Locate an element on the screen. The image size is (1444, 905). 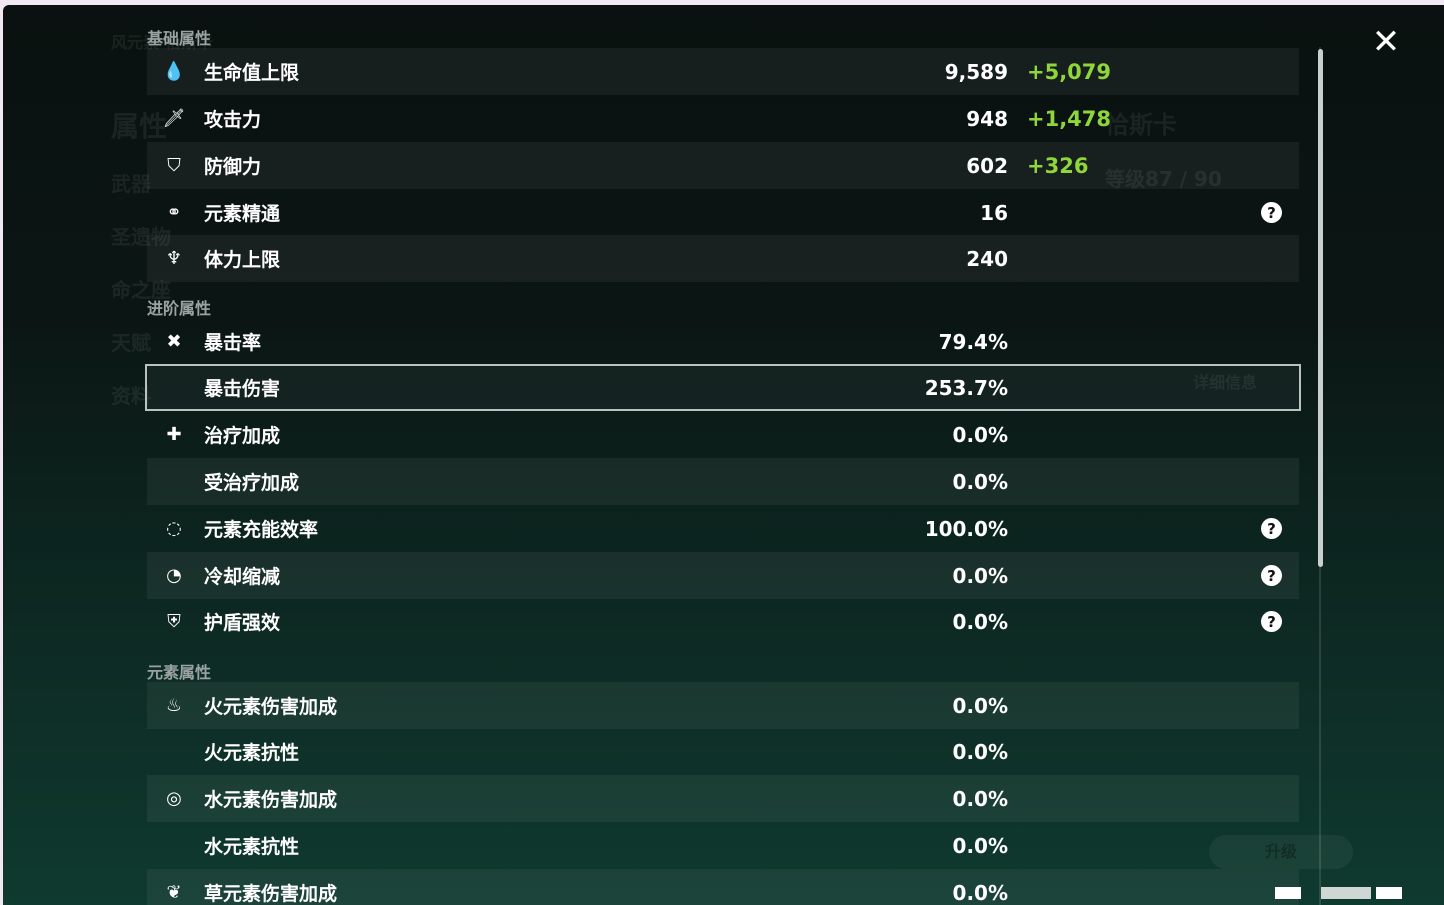
stat-bonus: +326 is located at coordinates (1058, 165).